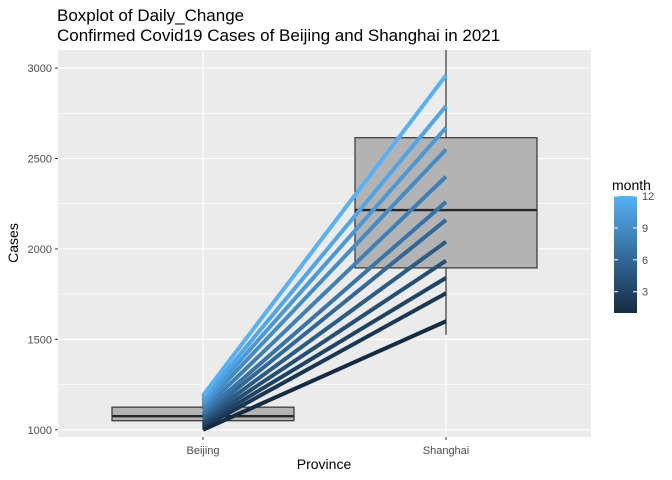 The width and height of the screenshot is (672, 480). What do you see at coordinates (40, 250) in the screenshot?
I see `y-tick-label: 2000` at bounding box center [40, 250].